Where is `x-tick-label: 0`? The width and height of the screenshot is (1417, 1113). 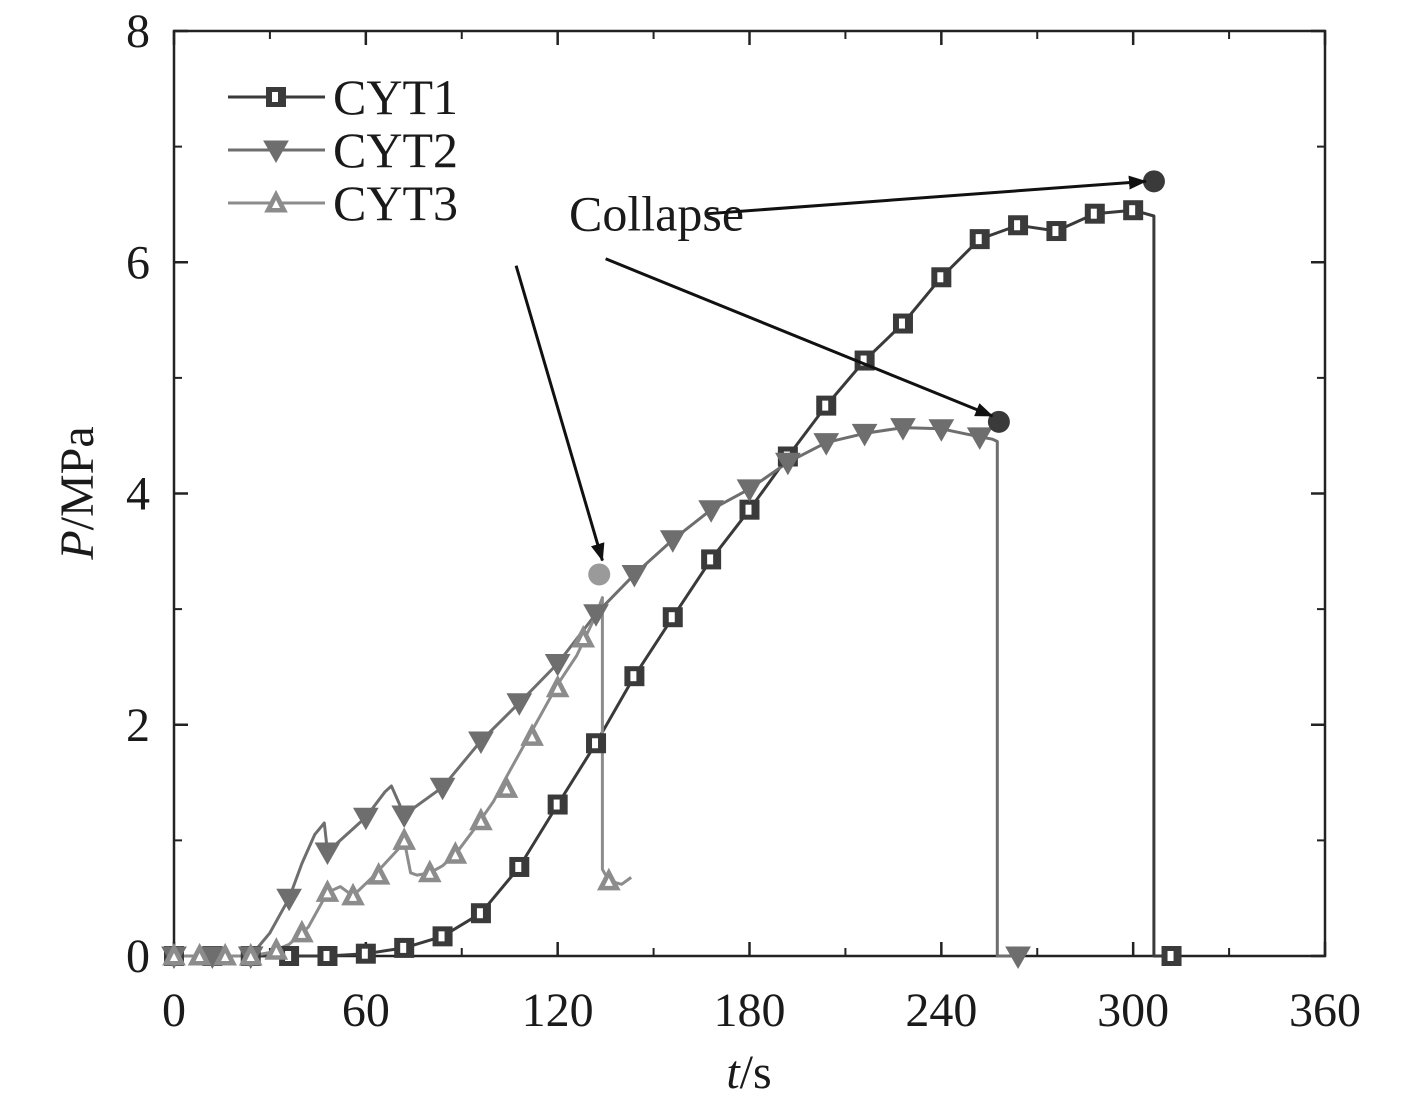
x-tick-label: 0 is located at coordinates (174, 1010).